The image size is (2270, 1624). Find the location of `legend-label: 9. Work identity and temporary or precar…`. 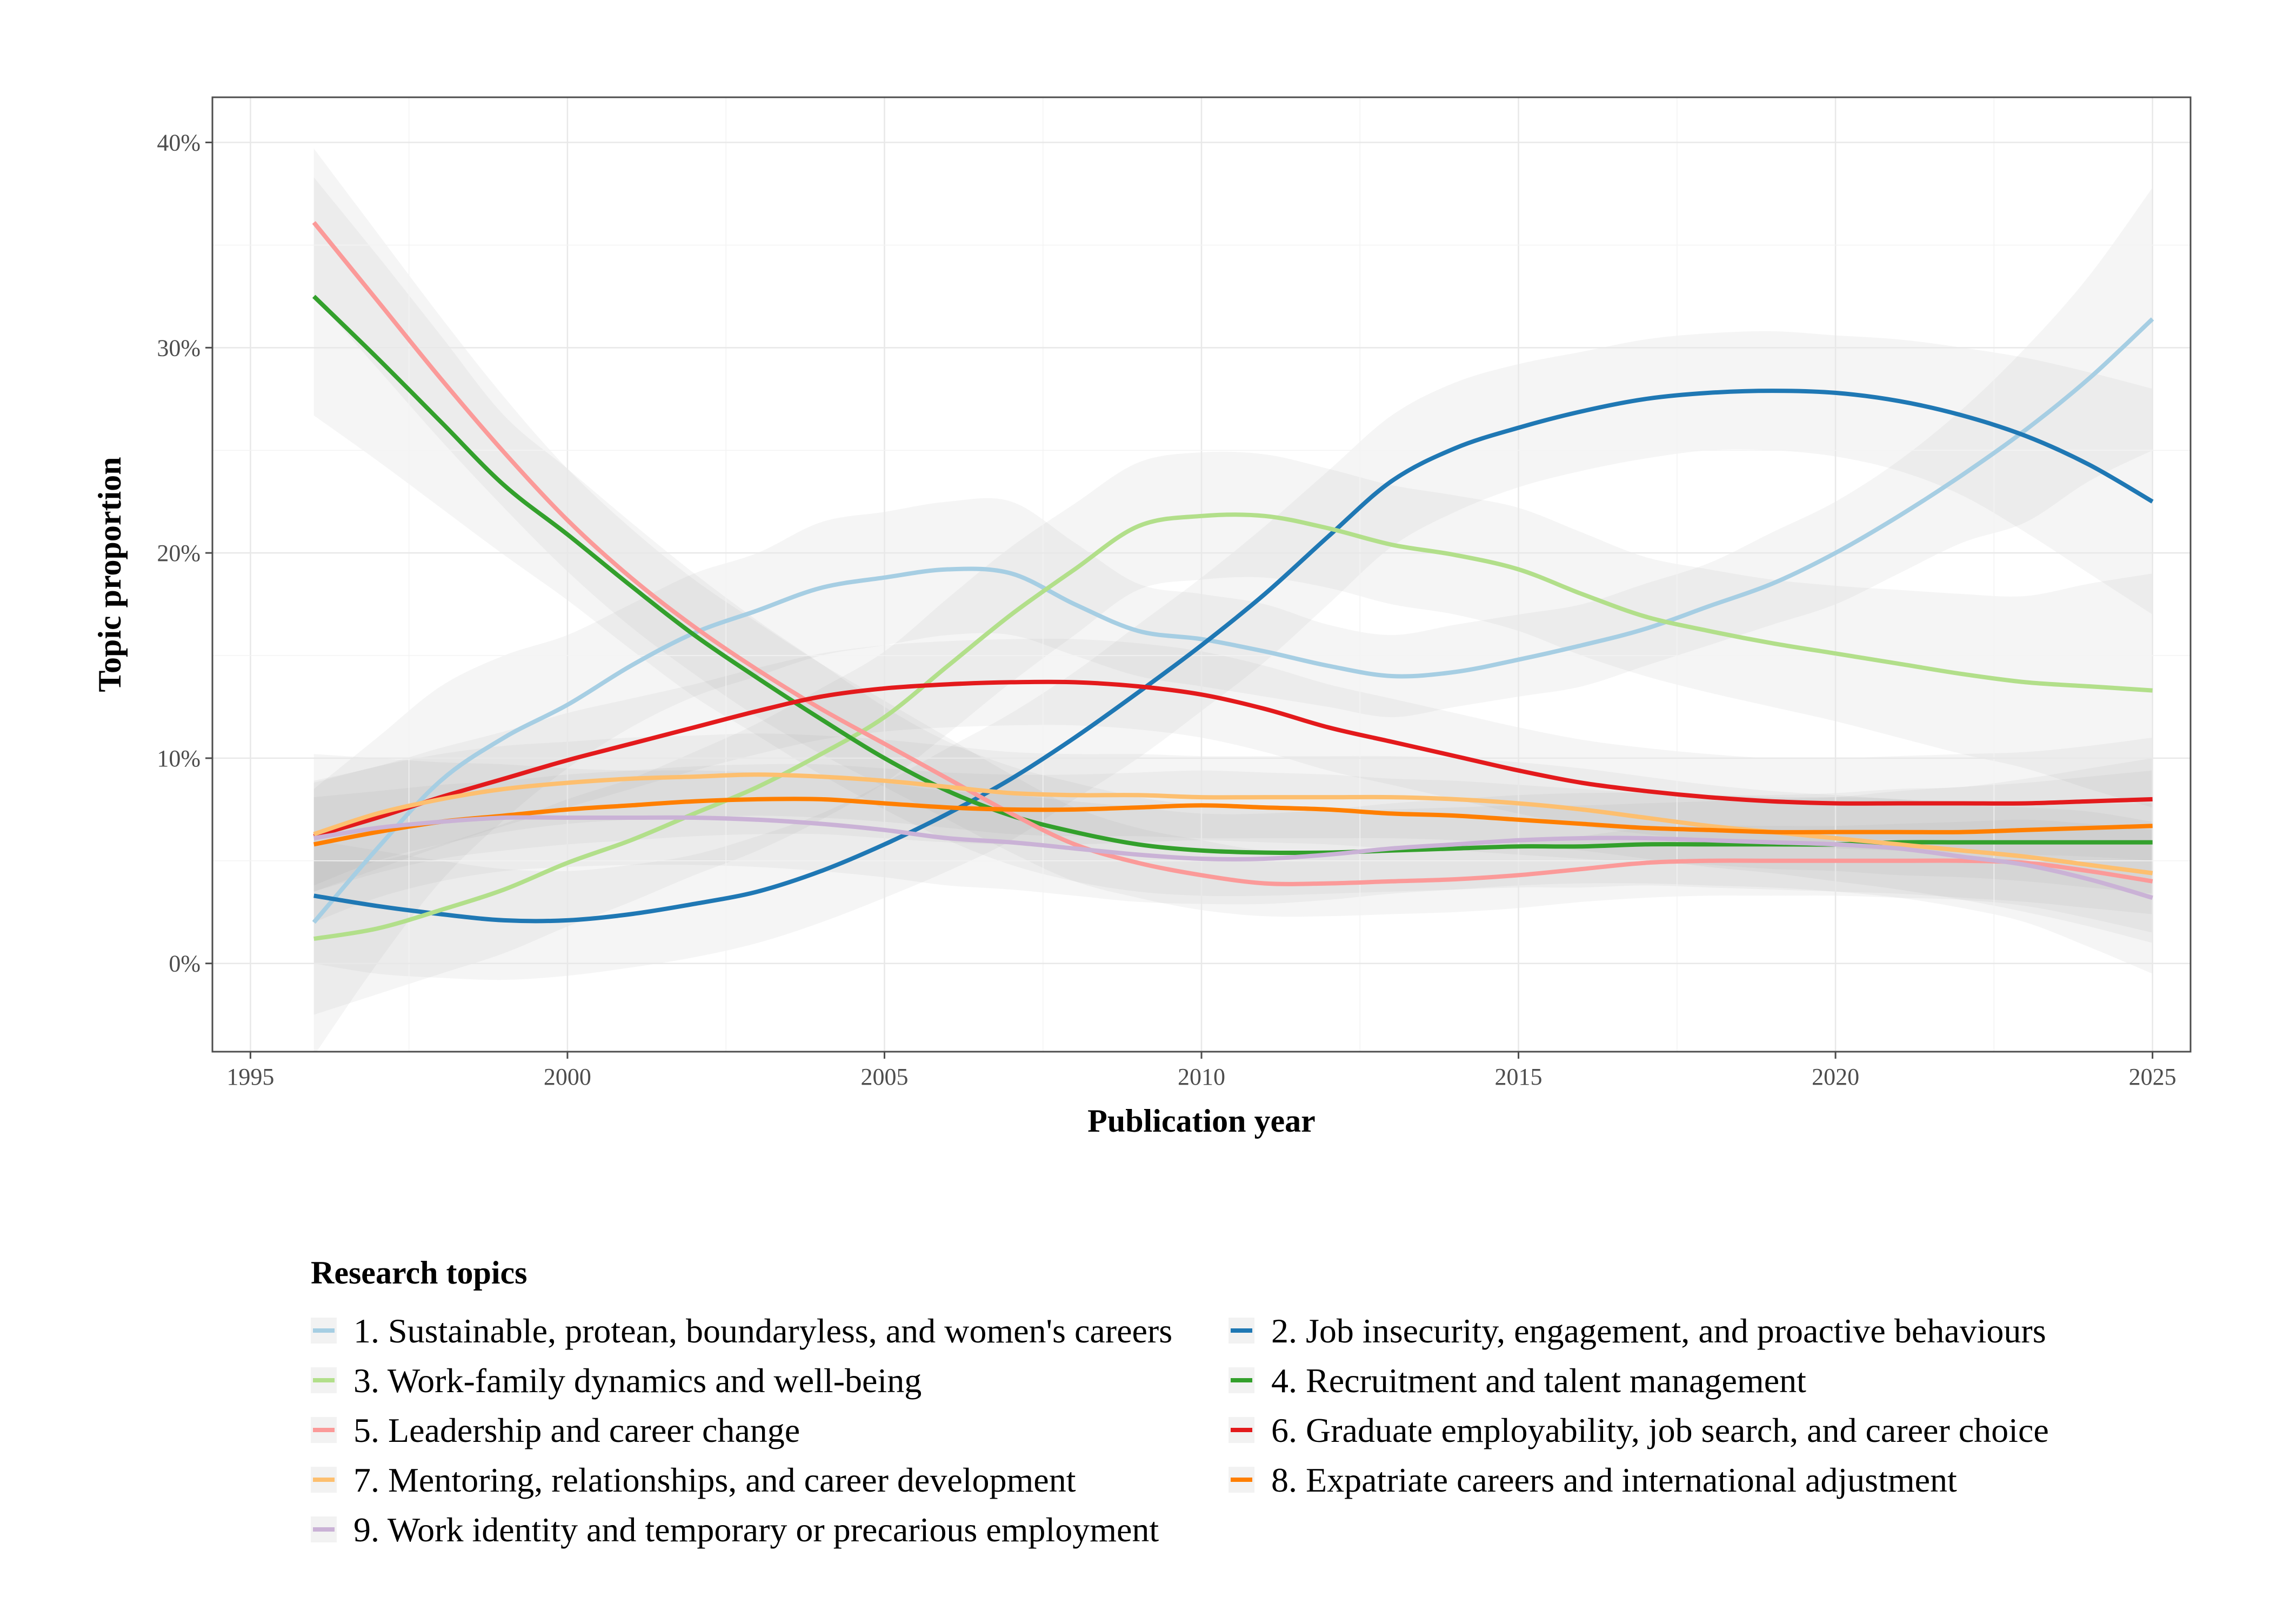

legend-label: 9. Work identity and temporary or precar… is located at coordinates (756, 1530).